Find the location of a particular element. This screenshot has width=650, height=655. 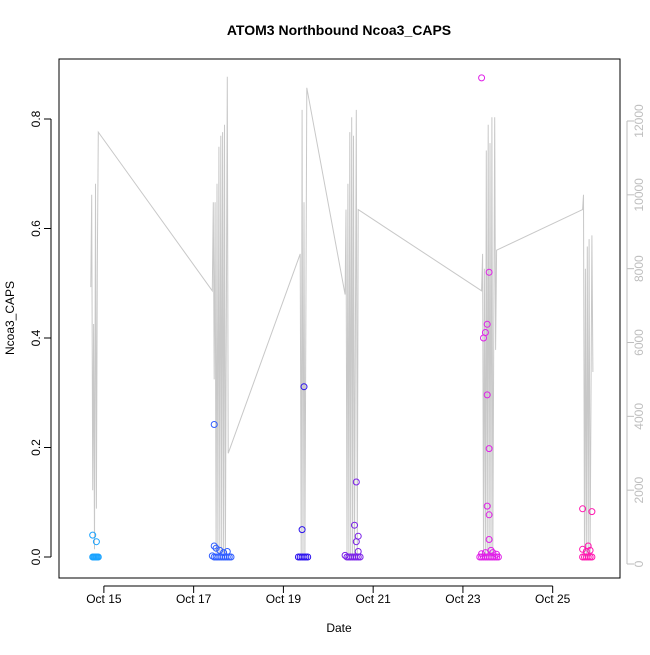

x-tick-label: Oct 23 is located at coordinates (463, 599).